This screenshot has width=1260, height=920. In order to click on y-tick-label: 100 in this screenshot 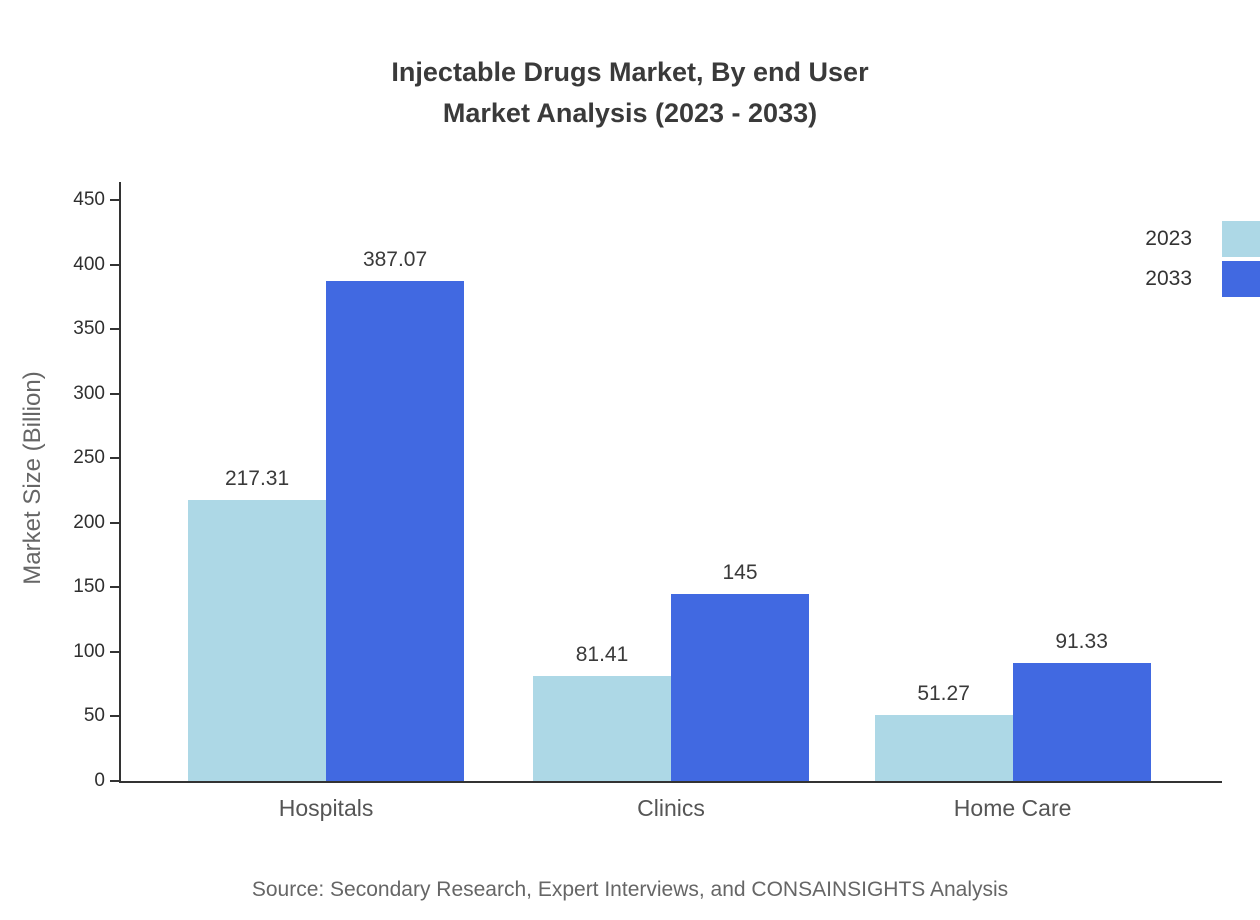, I will do `click(89, 651)`.